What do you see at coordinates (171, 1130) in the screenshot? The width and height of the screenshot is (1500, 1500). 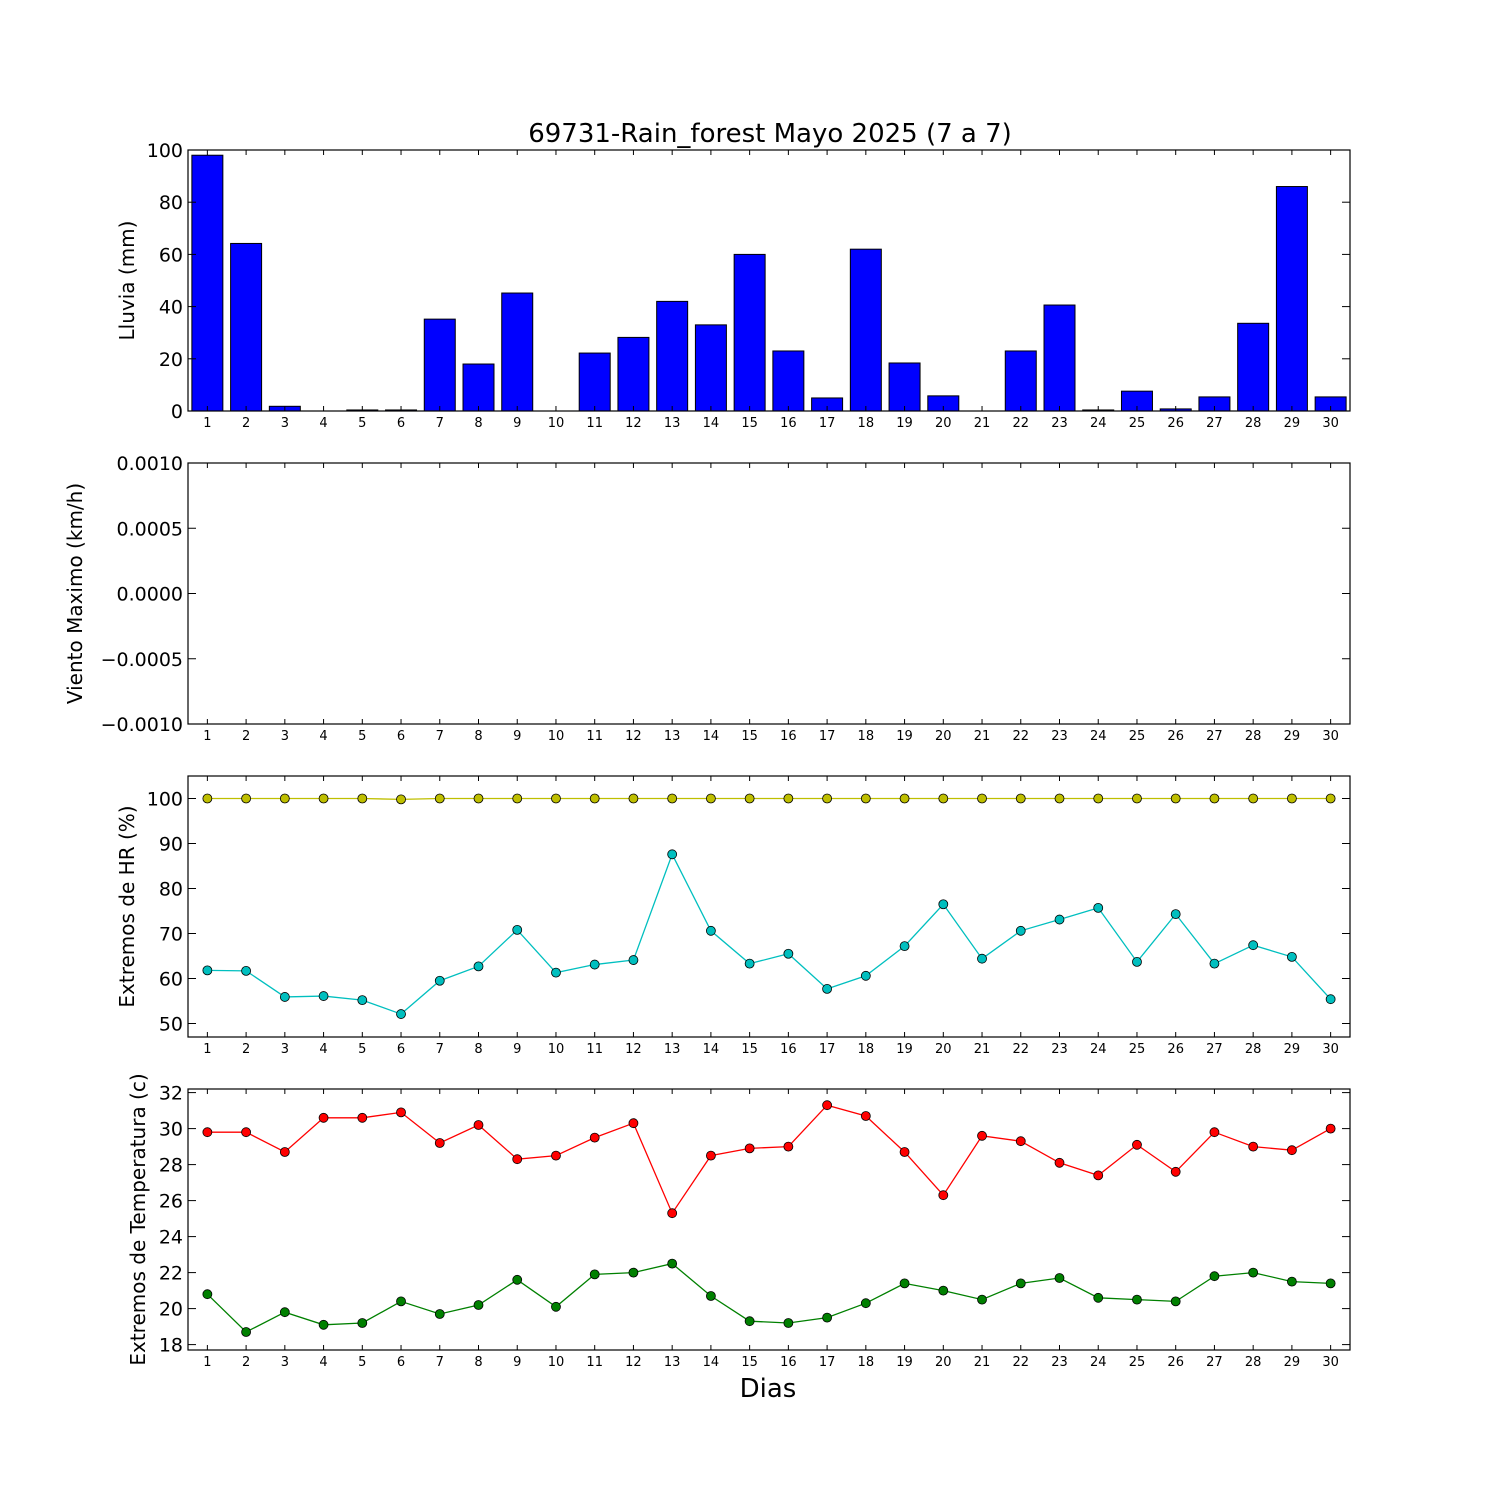 I see `y-tick-label: 30` at bounding box center [171, 1130].